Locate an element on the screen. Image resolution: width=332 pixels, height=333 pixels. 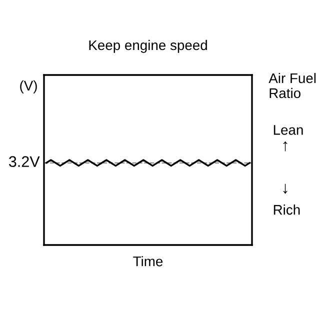
text: Air Fuel Ratio is located at coordinates (292, 85).